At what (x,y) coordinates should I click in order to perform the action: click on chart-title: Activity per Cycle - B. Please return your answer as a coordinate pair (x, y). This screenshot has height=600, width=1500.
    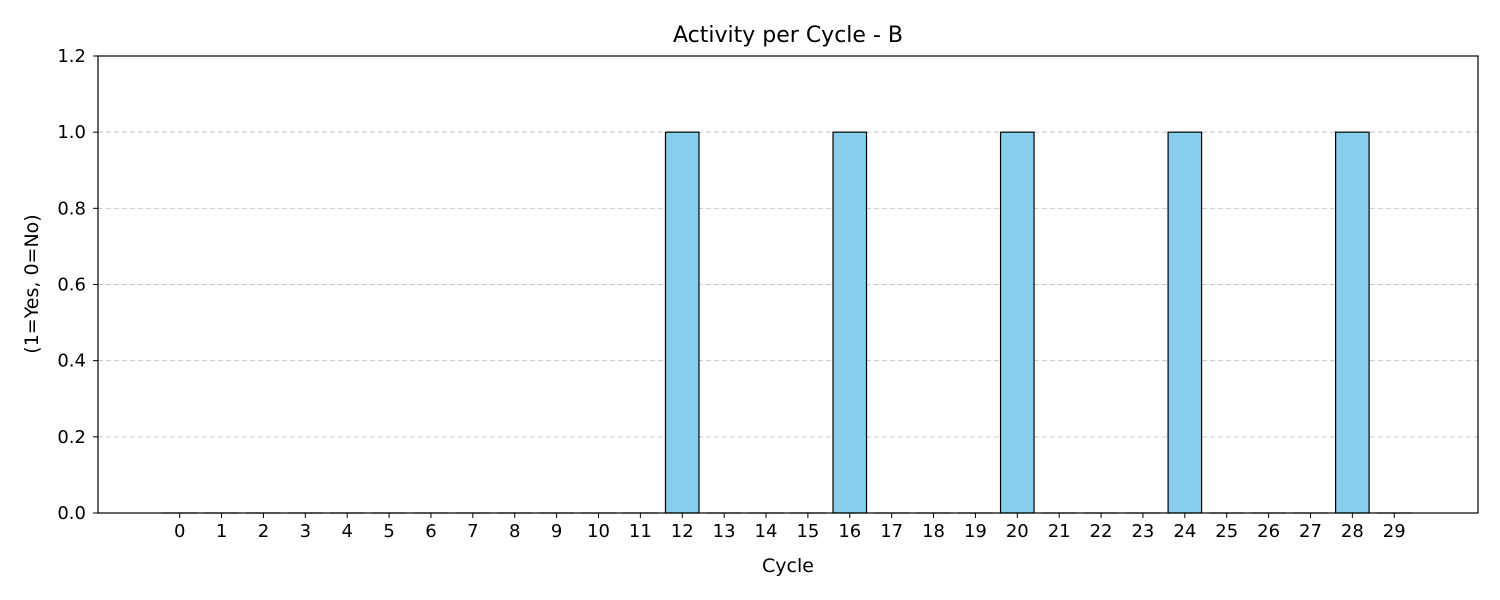
    Looking at the image, I should click on (788, 35).